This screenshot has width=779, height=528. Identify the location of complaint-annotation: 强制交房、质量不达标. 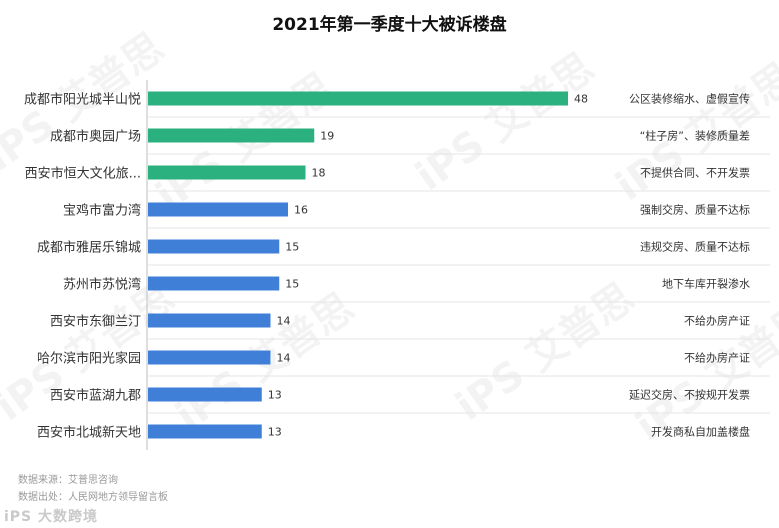
(695, 210).